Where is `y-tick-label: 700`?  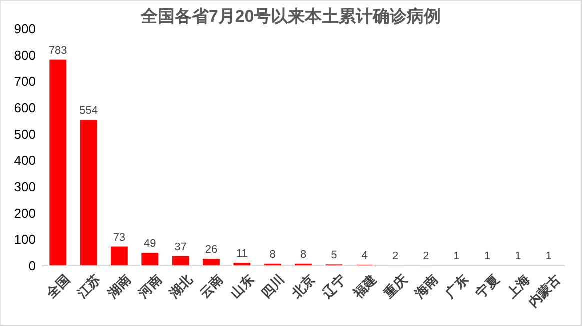 y-tick-label: 700 is located at coordinates (25, 82).